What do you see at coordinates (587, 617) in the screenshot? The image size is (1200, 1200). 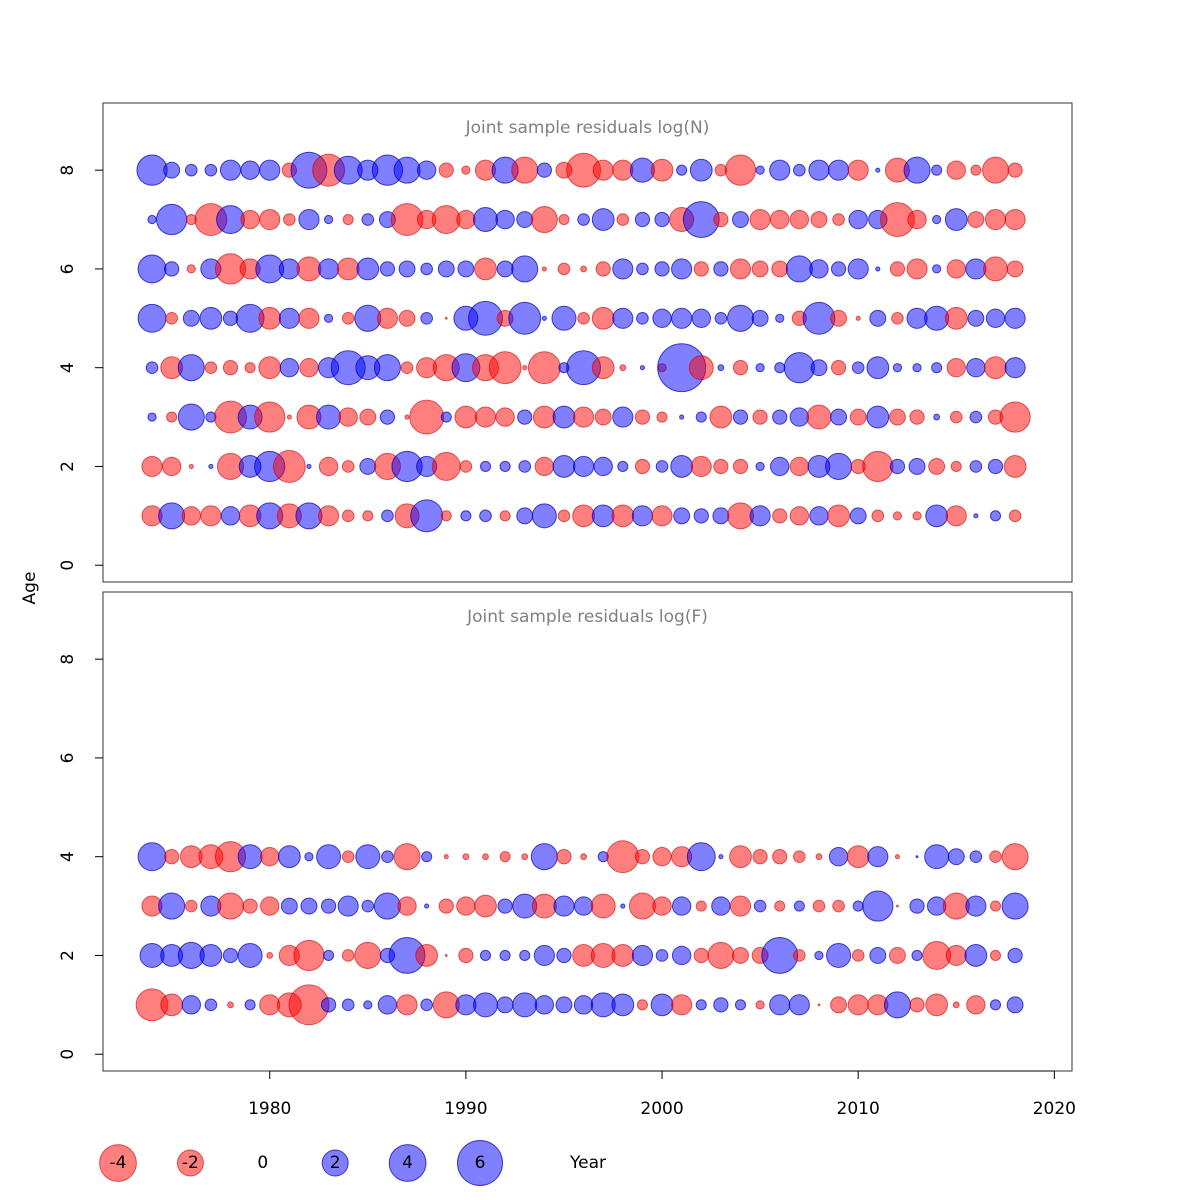 I see `panel-title: Joint sample residuals log(F)` at bounding box center [587, 617].